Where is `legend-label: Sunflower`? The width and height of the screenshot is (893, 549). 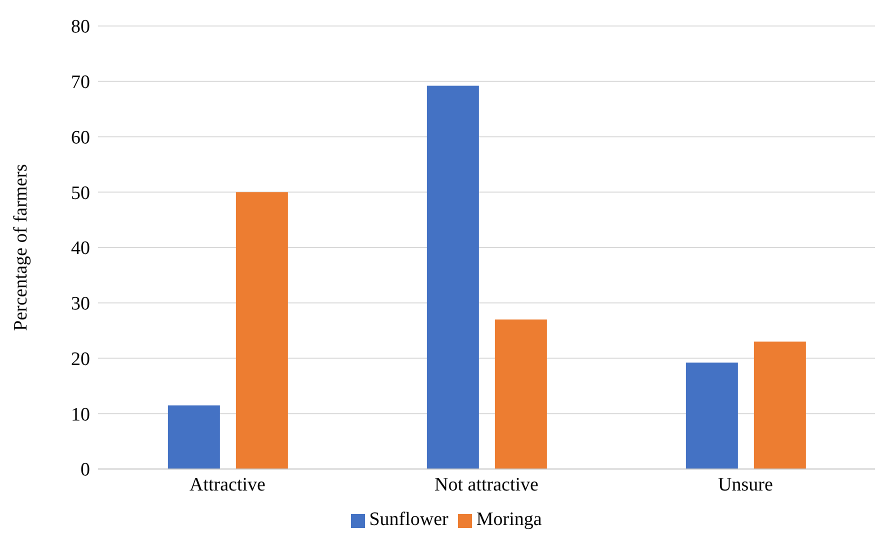 legend-label: Sunflower is located at coordinates (408, 519).